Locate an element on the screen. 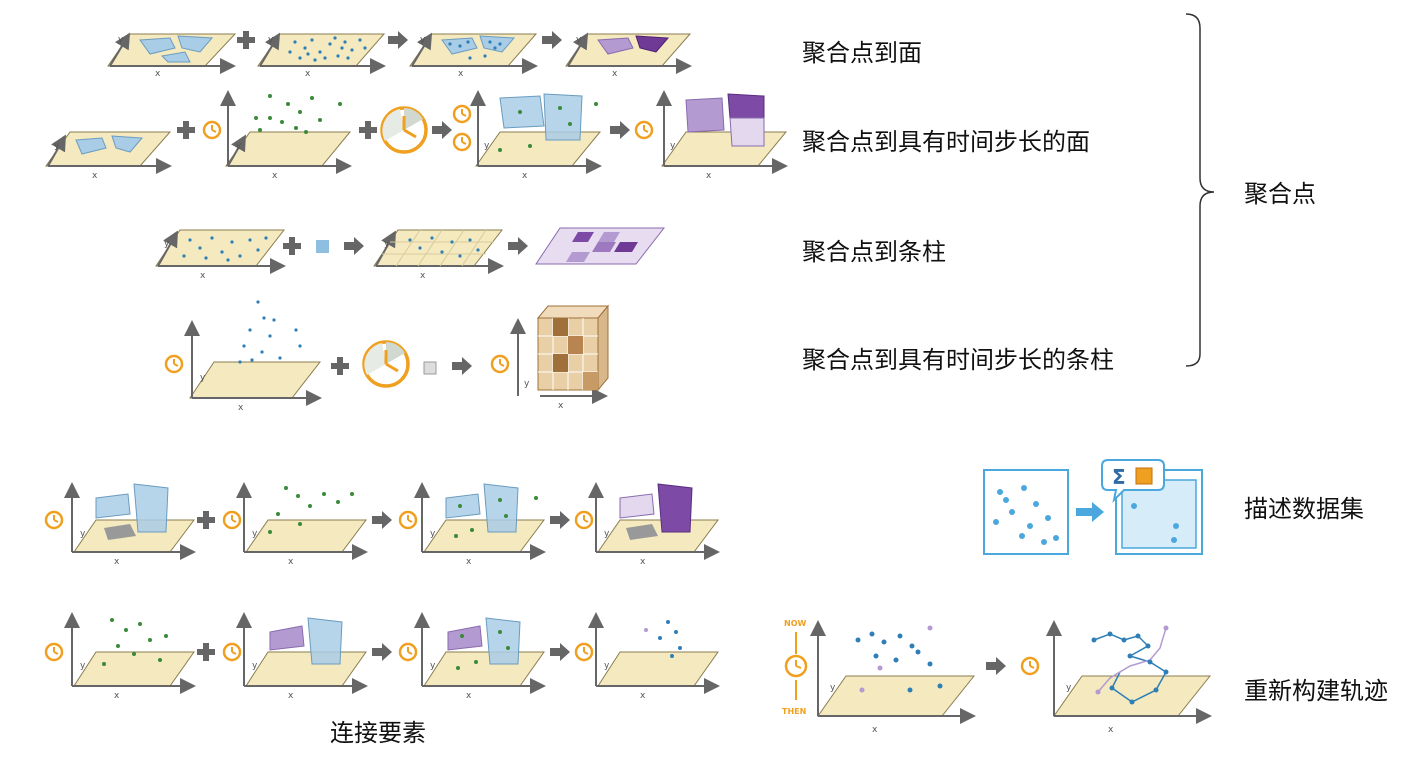  label-aggregate-points-to-polygons: 聚合点到面 is located at coordinates (862, 53).